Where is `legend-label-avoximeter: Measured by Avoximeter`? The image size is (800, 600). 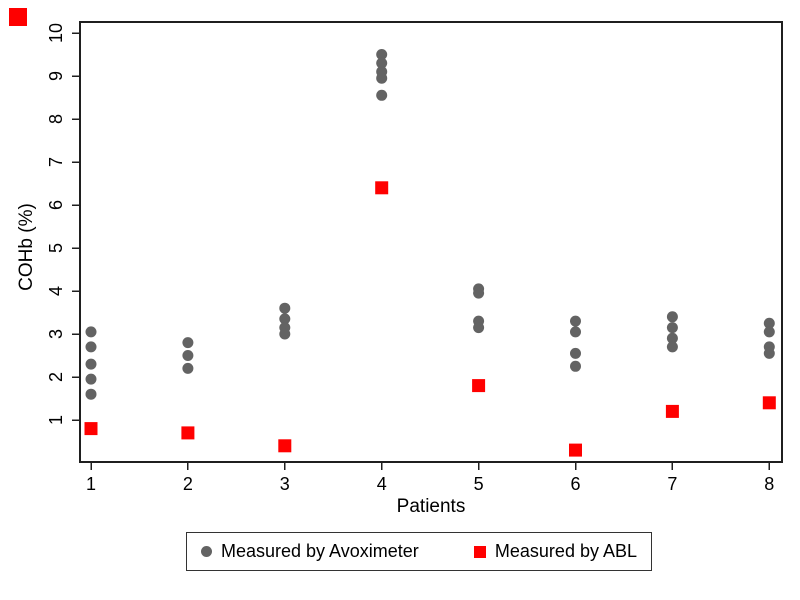
legend-label-avoximeter: Measured by Avoximeter is located at coordinates (320, 551).